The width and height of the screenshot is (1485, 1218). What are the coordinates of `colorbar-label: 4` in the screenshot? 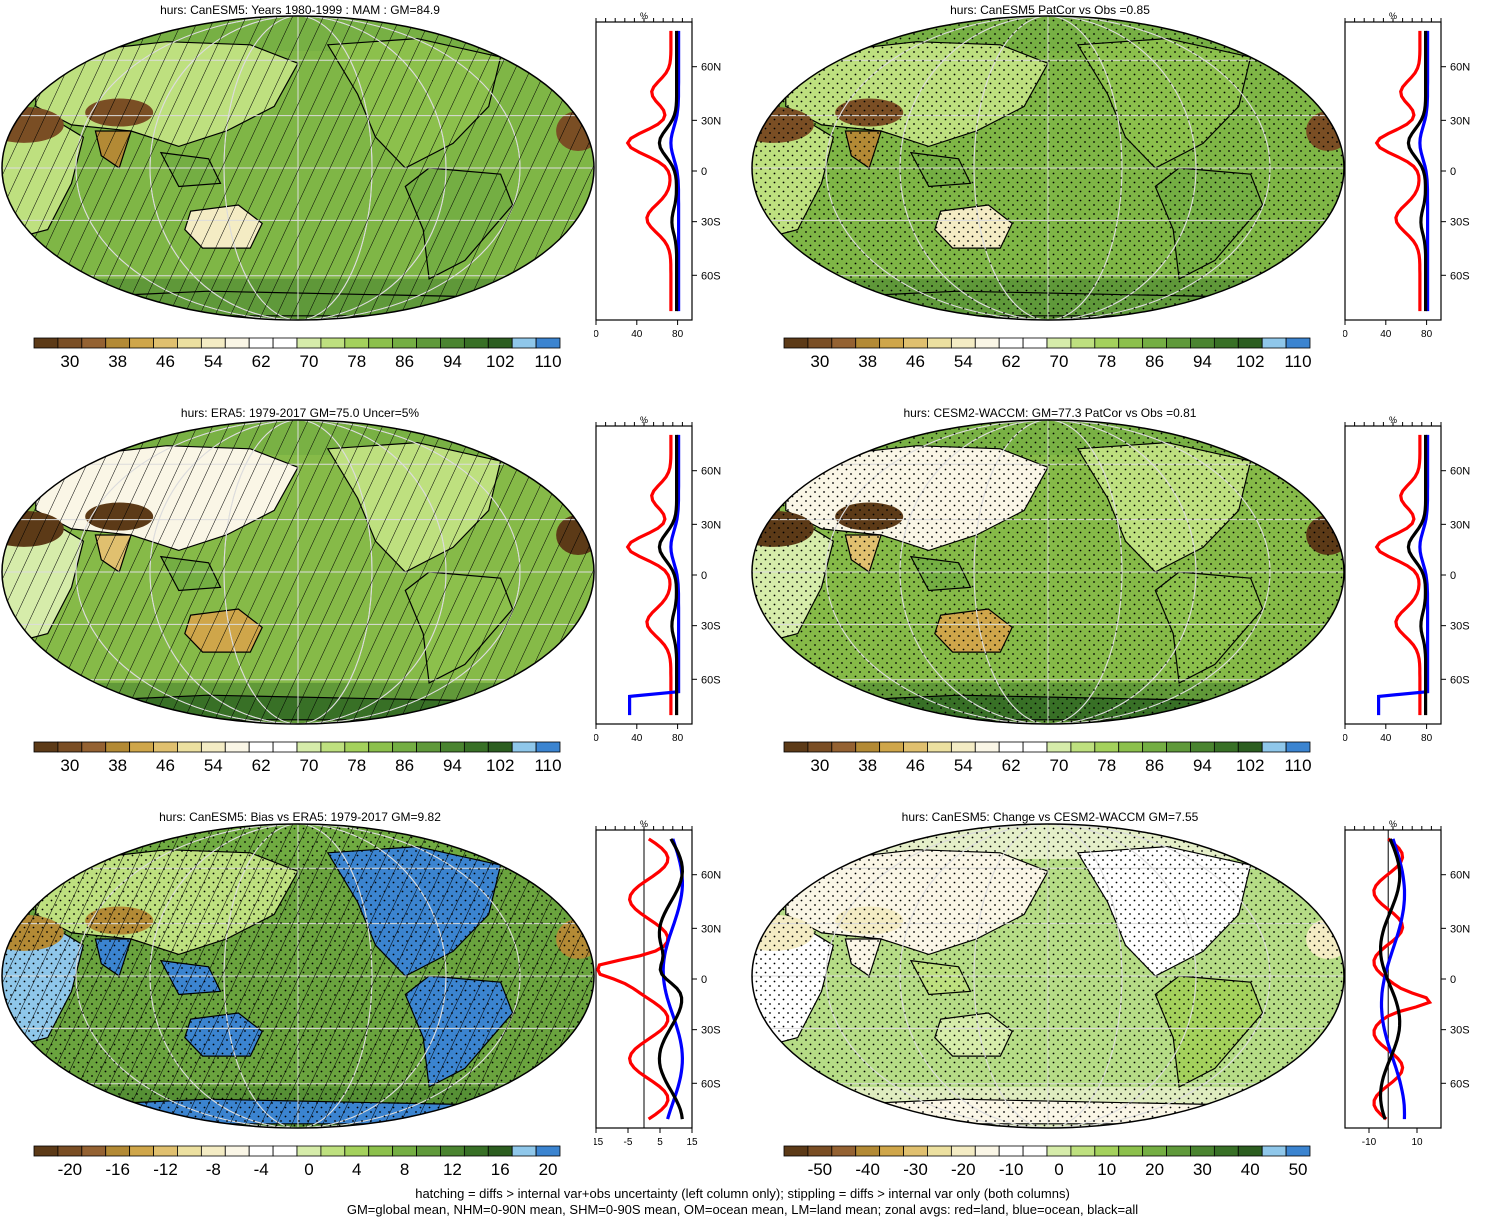 It's located at (357, 1169).